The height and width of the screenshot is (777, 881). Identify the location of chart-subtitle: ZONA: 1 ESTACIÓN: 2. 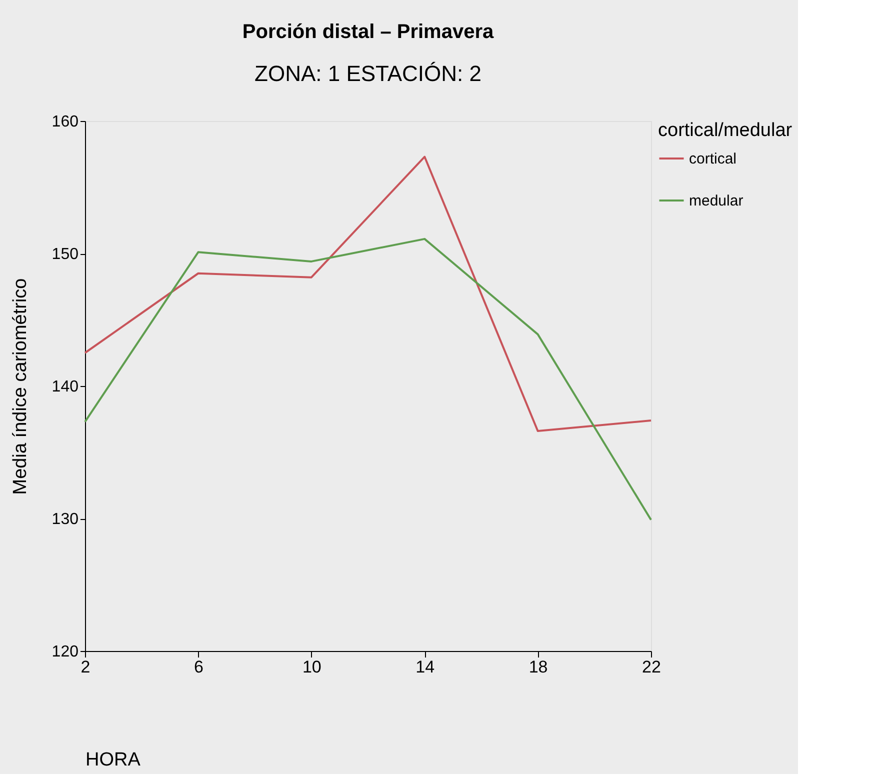
(368, 73).